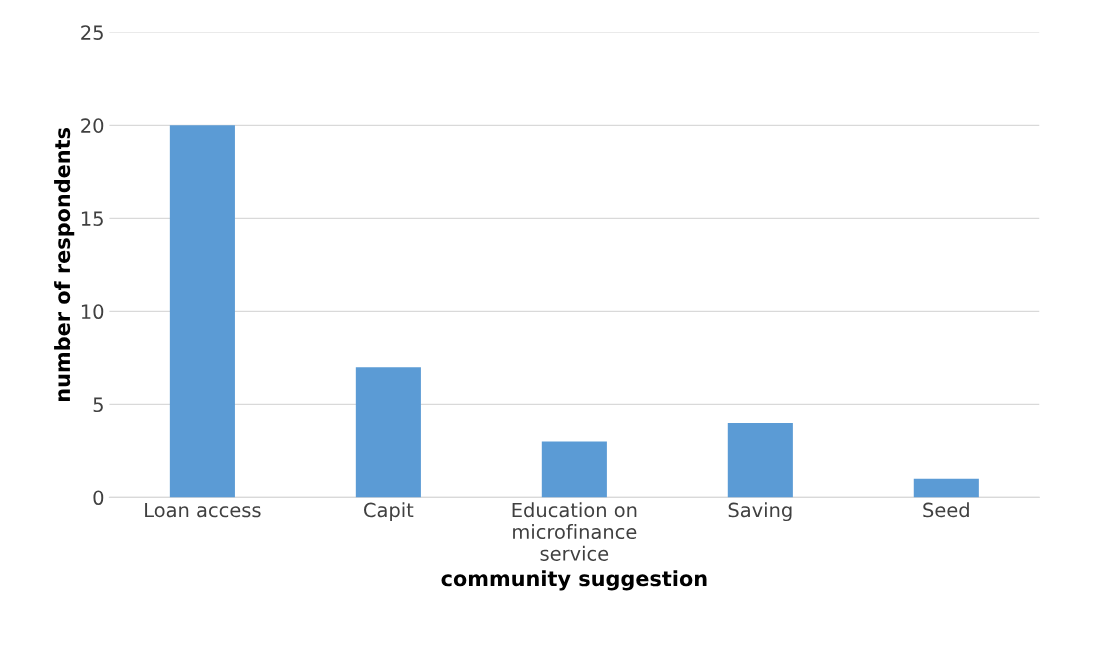 Image resolution: width=1094 pixels, height=646 pixels. What do you see at coordinates (92, 32) in the screenshot?
I see `y-tick-label: 25` at bounding box center [92, 32].